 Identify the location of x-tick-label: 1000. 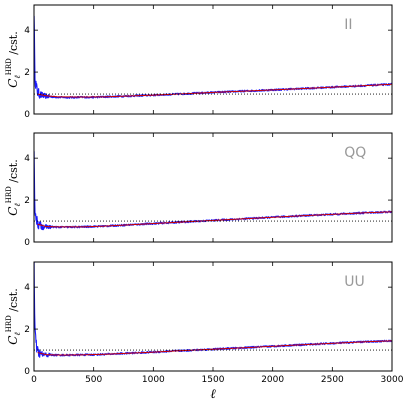
(153, 380).